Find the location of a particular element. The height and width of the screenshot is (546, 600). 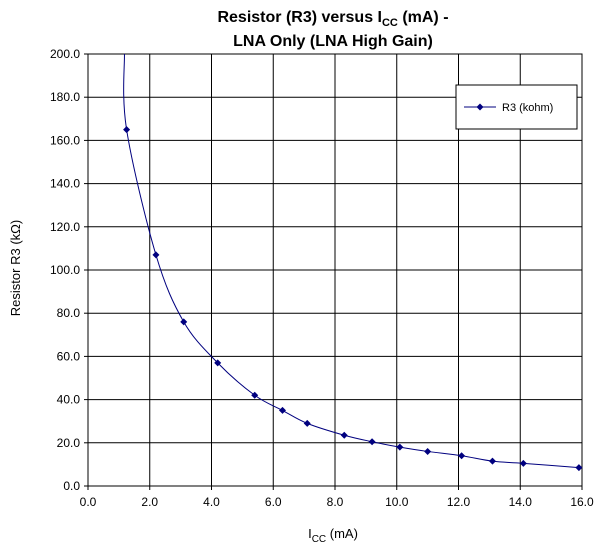

y-tick-label: 180.0 is located at coordinates (65, 97).